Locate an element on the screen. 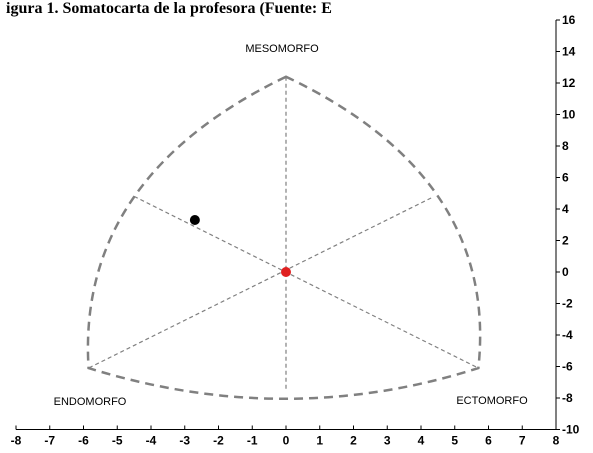 This screenshot has width=593, height=453. x-tick-label: 7 is located at coordinates (522, 441).